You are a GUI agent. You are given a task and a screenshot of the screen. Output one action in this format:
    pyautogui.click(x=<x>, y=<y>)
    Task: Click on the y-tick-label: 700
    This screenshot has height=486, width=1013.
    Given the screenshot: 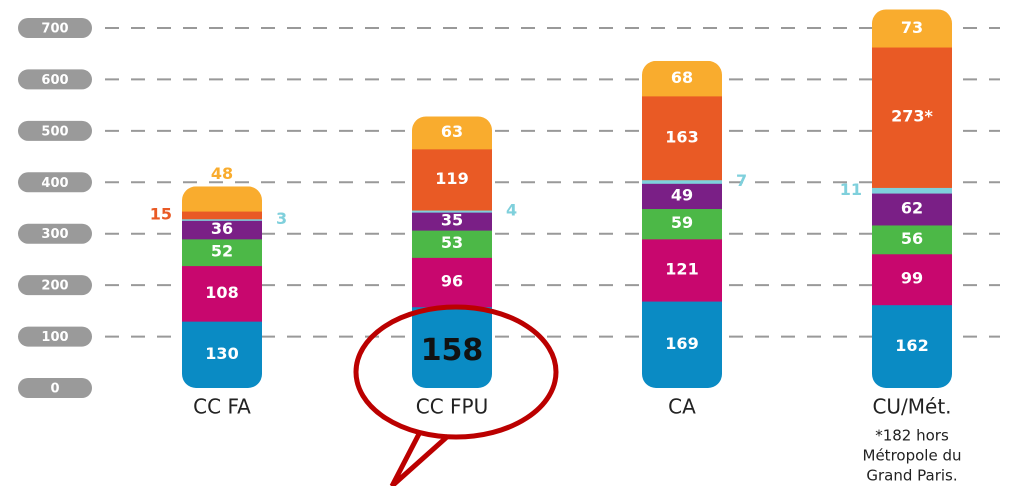 What is the action you would take?
    pyautogui.click(x=54, y=29)
    